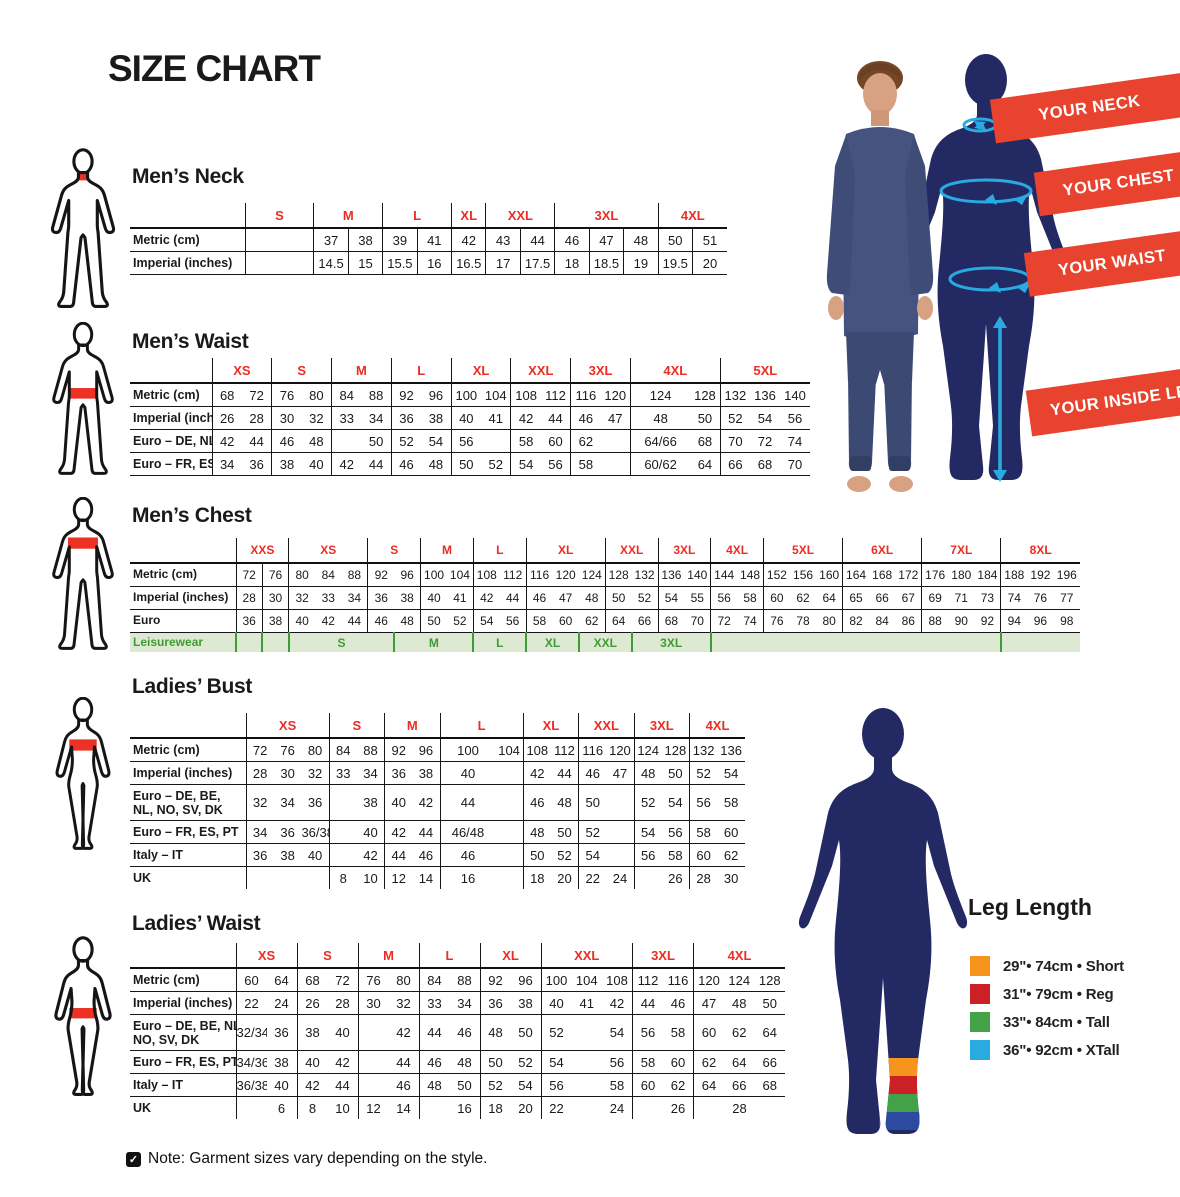 This screenshot has width=1180, height=1197. Describe the element at coordinates (883, 920) in the screenshot. I see `leg-length-silhouette` at that location.